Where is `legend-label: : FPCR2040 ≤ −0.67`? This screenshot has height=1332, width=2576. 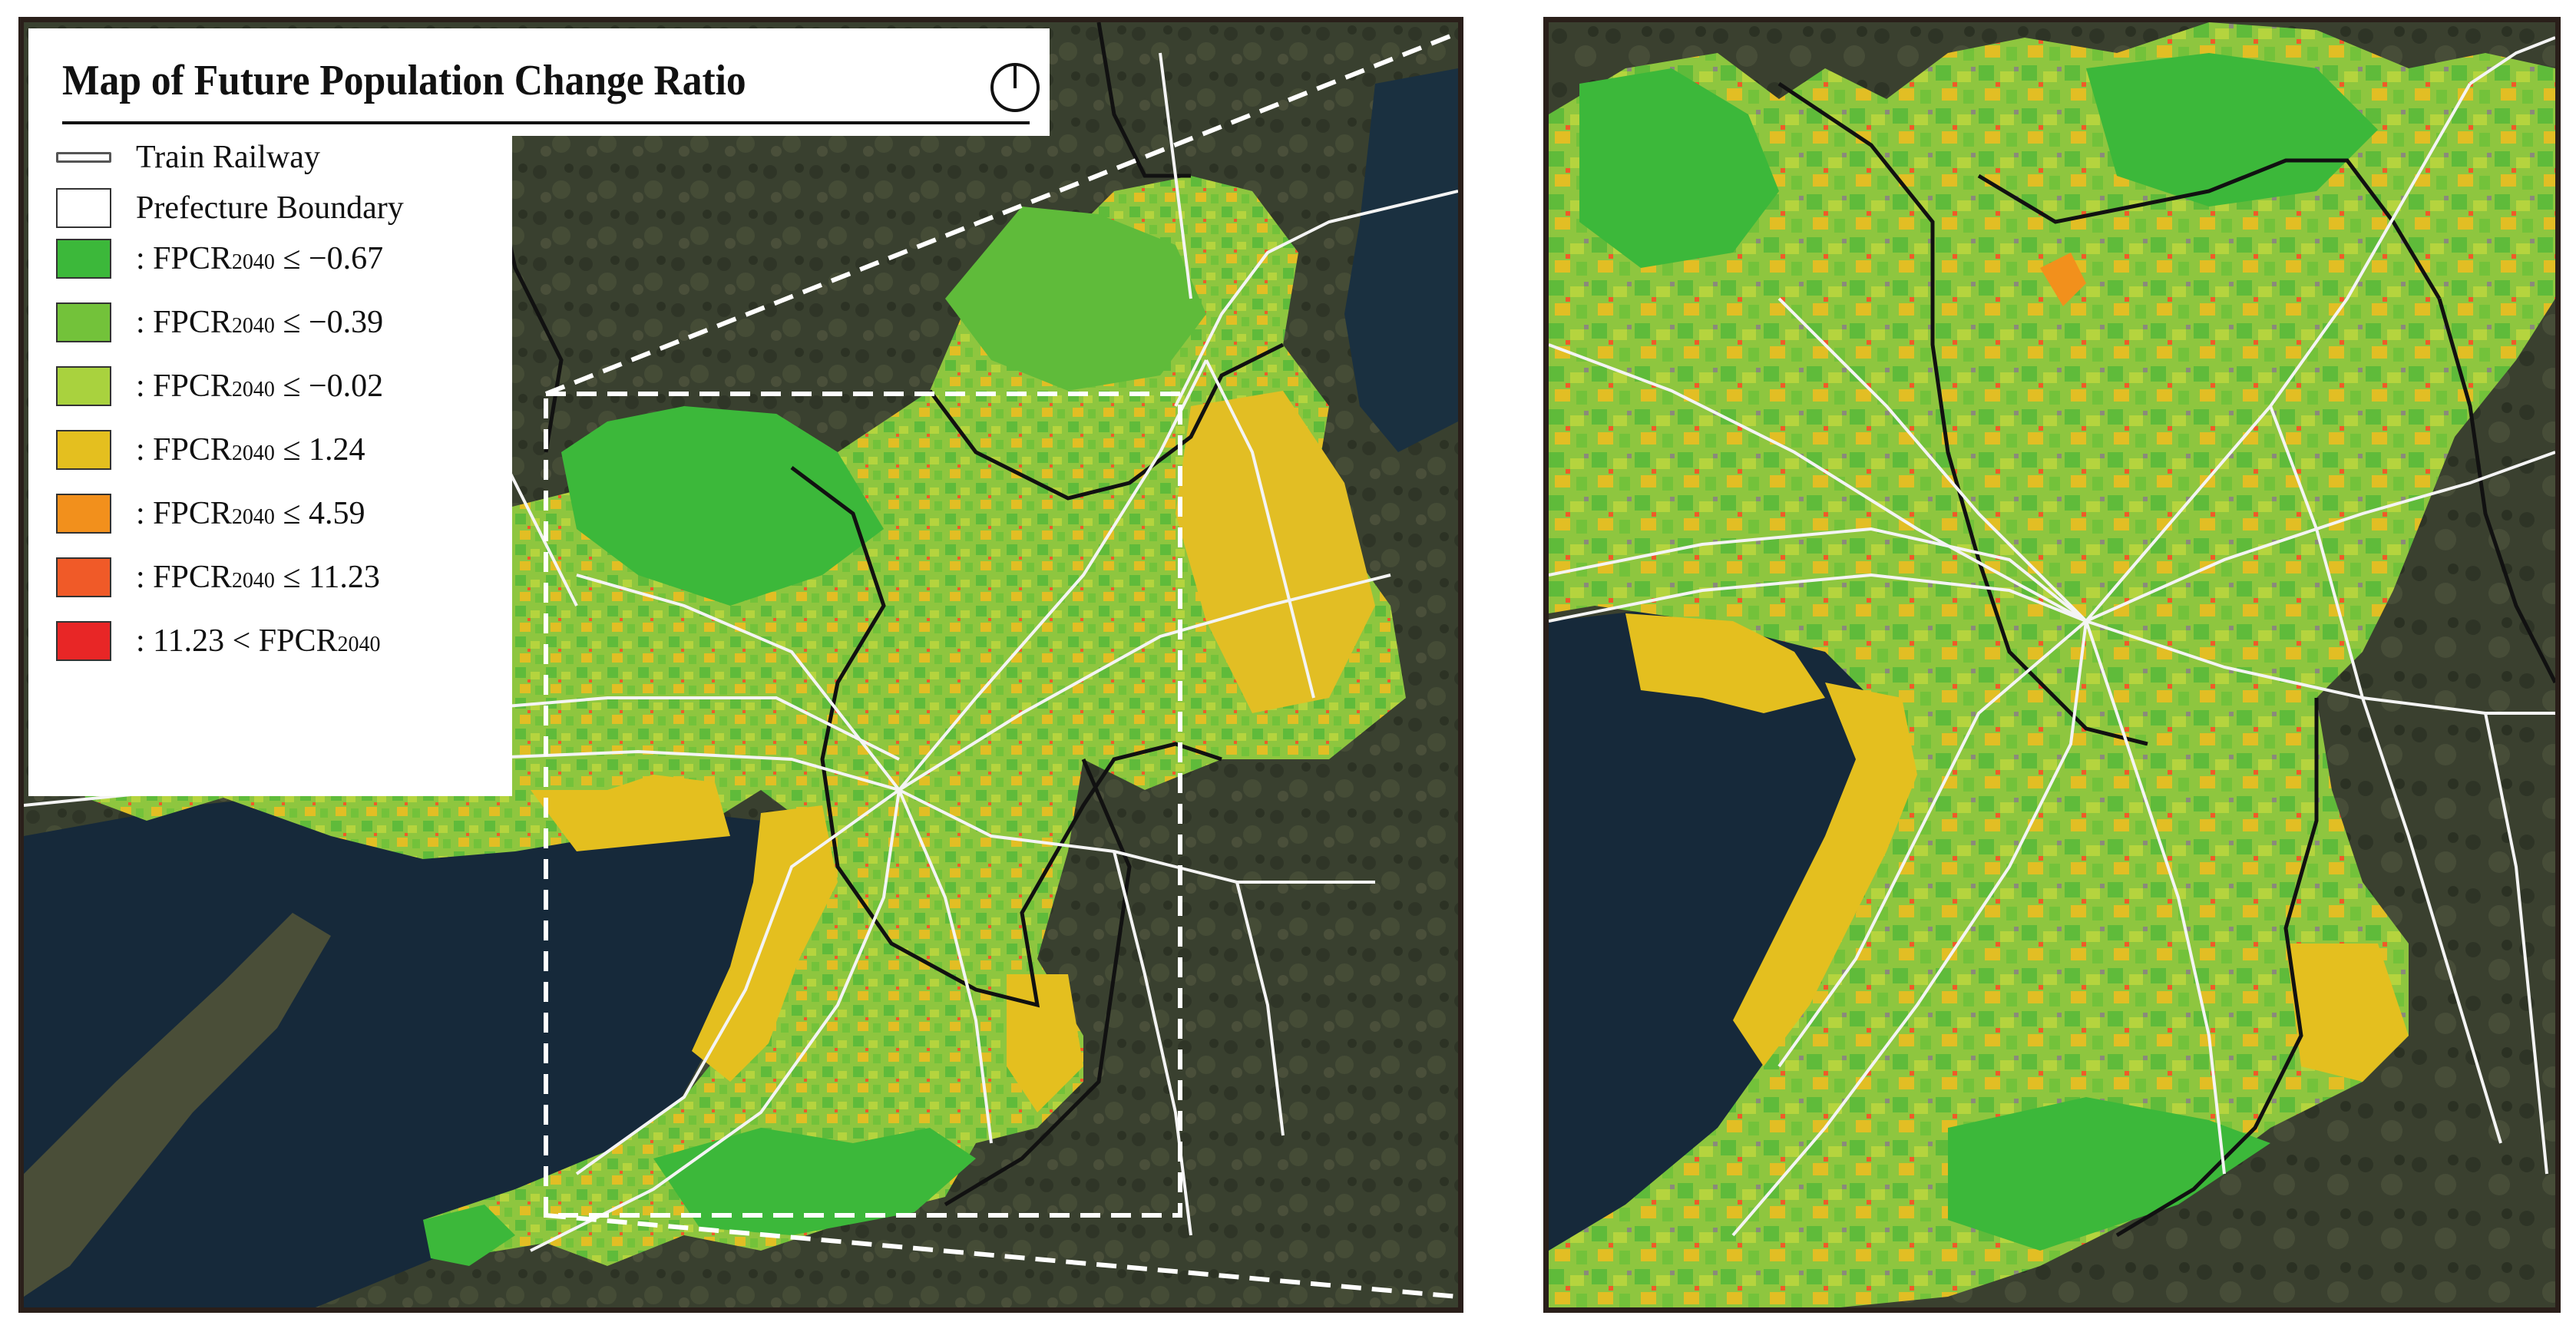 legend-label: : FPCR2040 ≤ −0.67 is located at coordinates (260, 258).